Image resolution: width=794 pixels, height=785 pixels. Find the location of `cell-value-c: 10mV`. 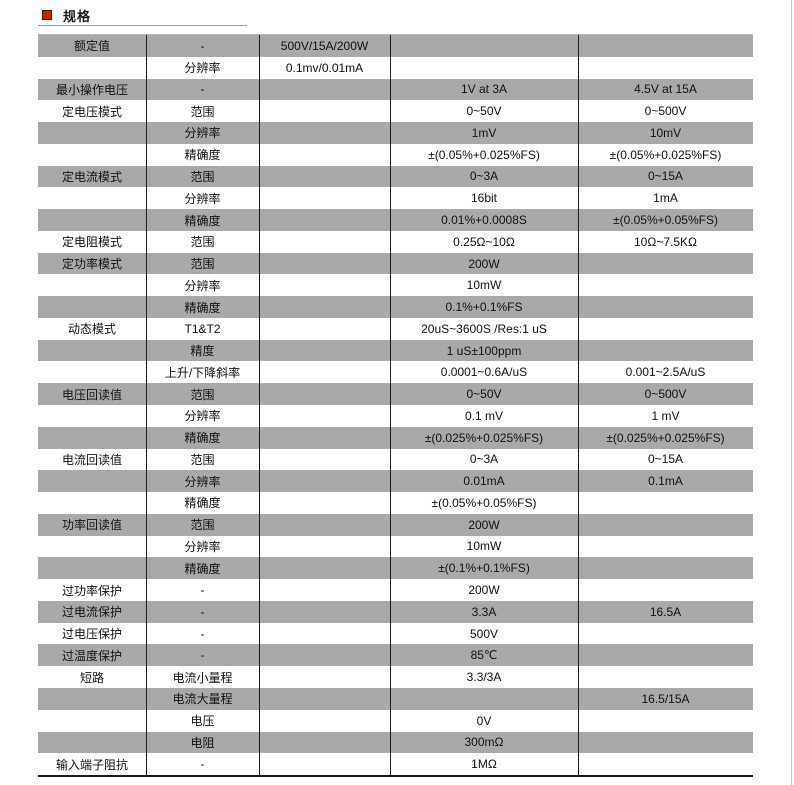

cell-value-c: 10mV is located at coordinates (665, 132).